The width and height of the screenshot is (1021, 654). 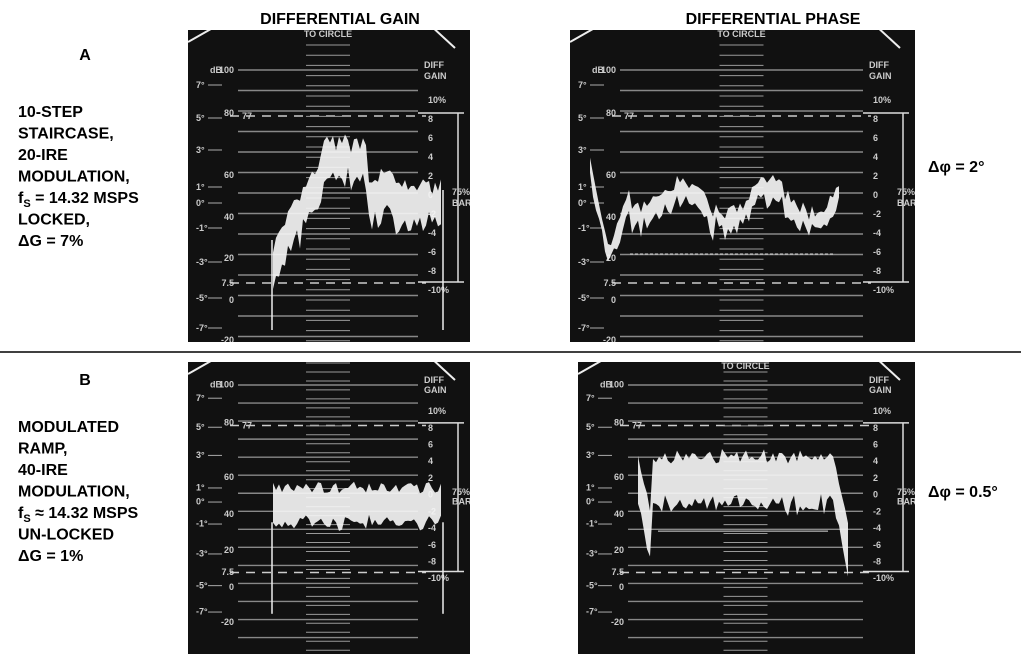 I want to click on row-label: B, so click(x=85, y=380).